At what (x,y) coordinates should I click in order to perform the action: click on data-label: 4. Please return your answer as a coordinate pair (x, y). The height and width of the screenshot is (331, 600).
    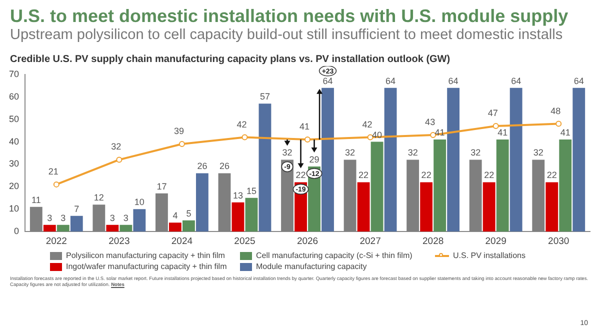
    Looking at the image, I should click on (175, 215).